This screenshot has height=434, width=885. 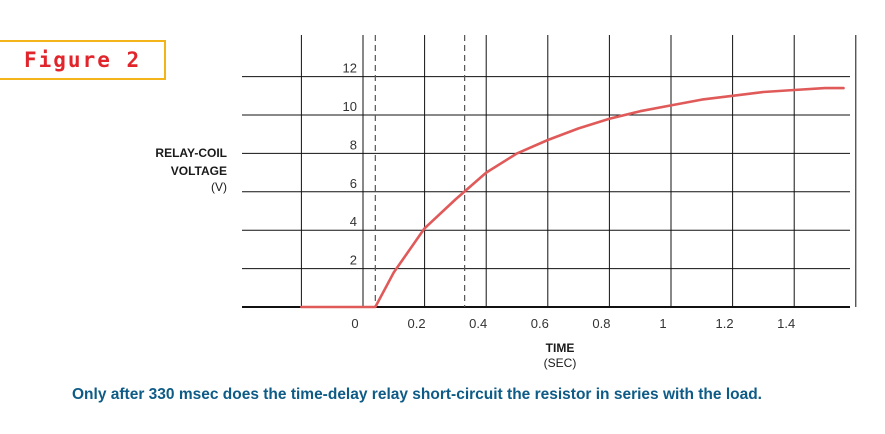 I want to click on y-tick-label: 8, so click(x=353, y=144).